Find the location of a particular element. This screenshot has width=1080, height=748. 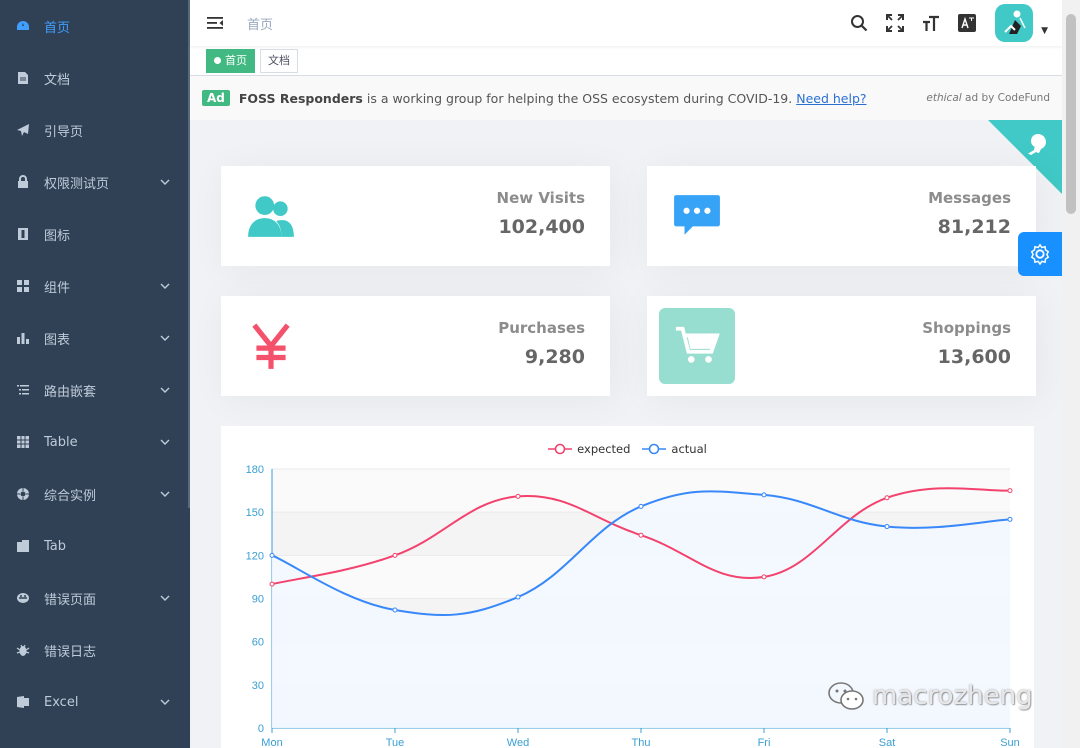

x-tick-label: Wed is located at coordinates (518, 742).